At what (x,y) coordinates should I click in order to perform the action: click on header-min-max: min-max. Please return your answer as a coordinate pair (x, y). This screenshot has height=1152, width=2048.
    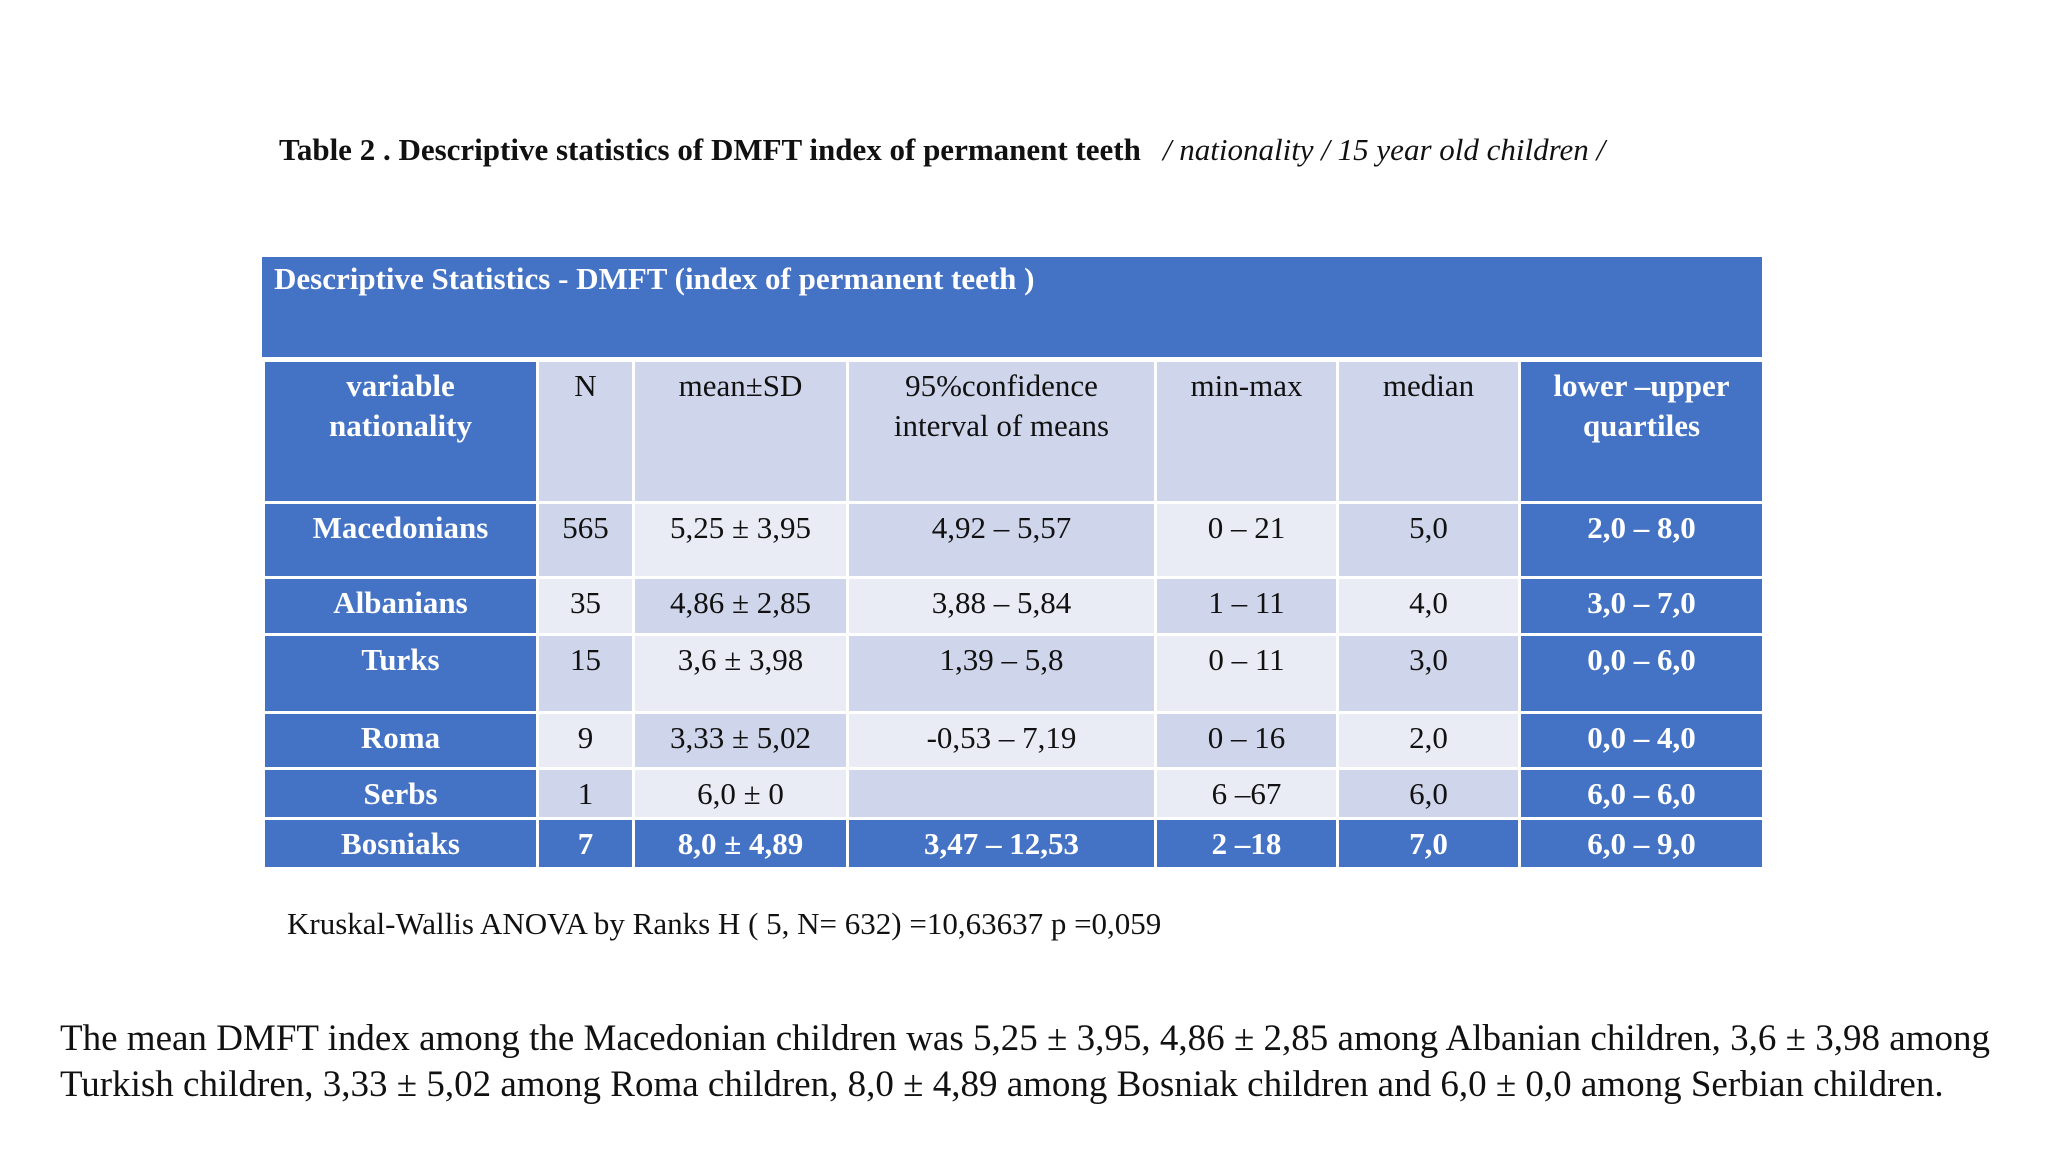
    Looking at the image, I should click on (1246, 431).